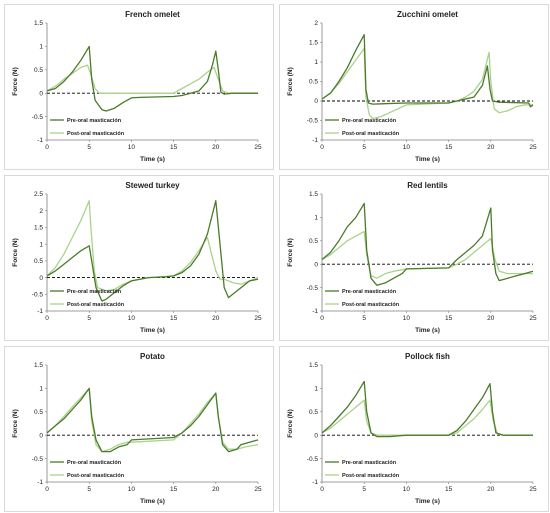  Describe the element at coordinates (427, 185) in the screenshot. I see `chart-title: Red lentils` at that location.